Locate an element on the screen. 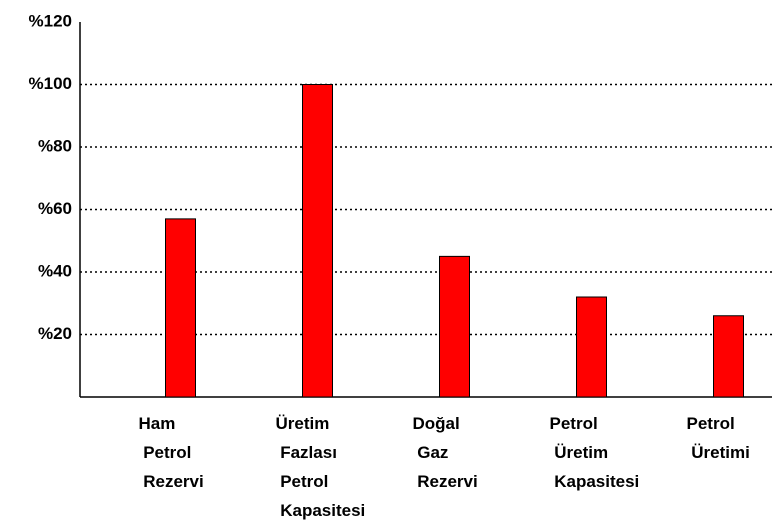 The height and width of the screenshot is (532, 780). y-tick-label: %120 is located at coordinates (50, 20).